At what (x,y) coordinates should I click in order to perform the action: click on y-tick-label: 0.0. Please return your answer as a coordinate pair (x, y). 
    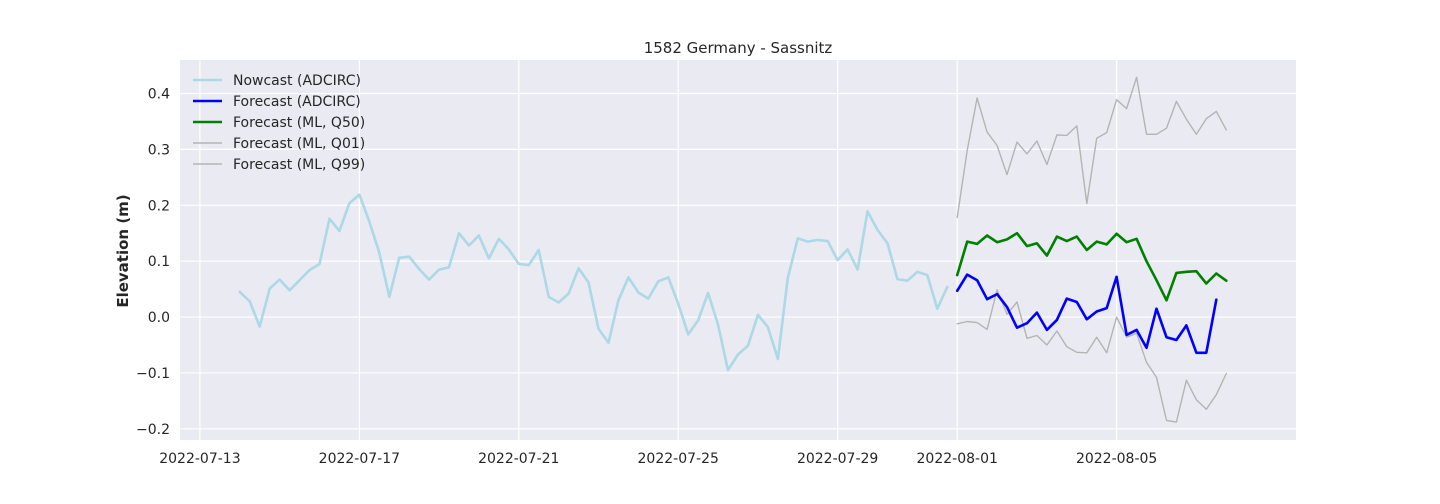
    Looking at the image, I should click on (159, 318).